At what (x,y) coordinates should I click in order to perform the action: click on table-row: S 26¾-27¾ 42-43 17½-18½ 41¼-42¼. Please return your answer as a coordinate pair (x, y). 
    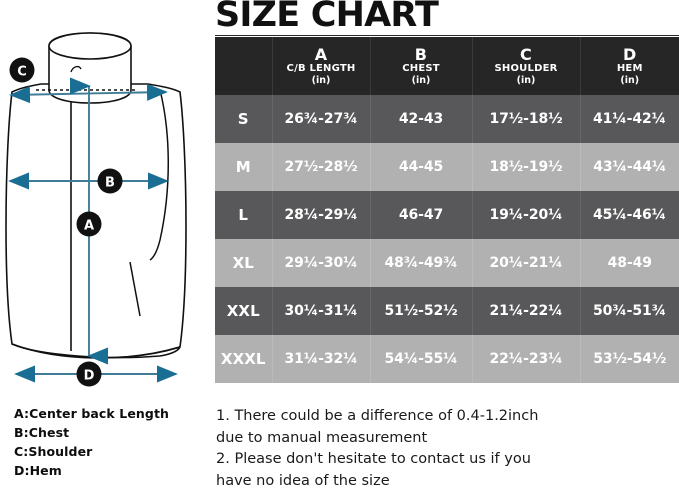
    Looking at the image, I should click on (447, 119).